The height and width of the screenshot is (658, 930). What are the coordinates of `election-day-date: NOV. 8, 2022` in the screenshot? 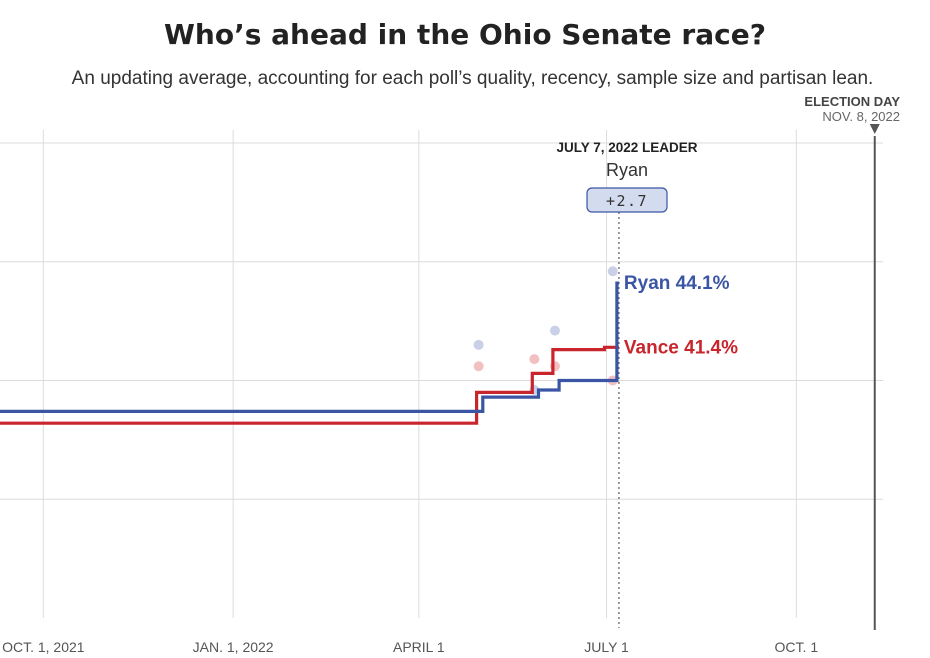 It's located at (861, 116).